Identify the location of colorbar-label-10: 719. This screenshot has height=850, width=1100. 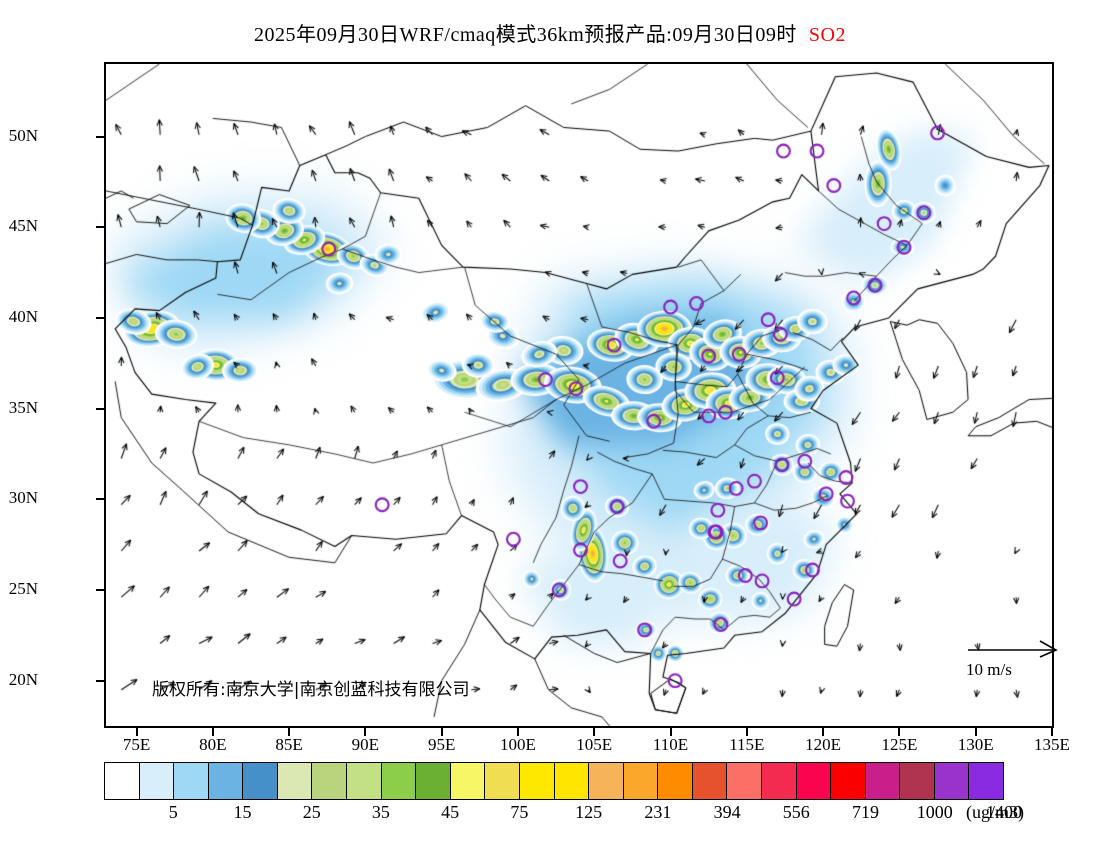
(866, 812).